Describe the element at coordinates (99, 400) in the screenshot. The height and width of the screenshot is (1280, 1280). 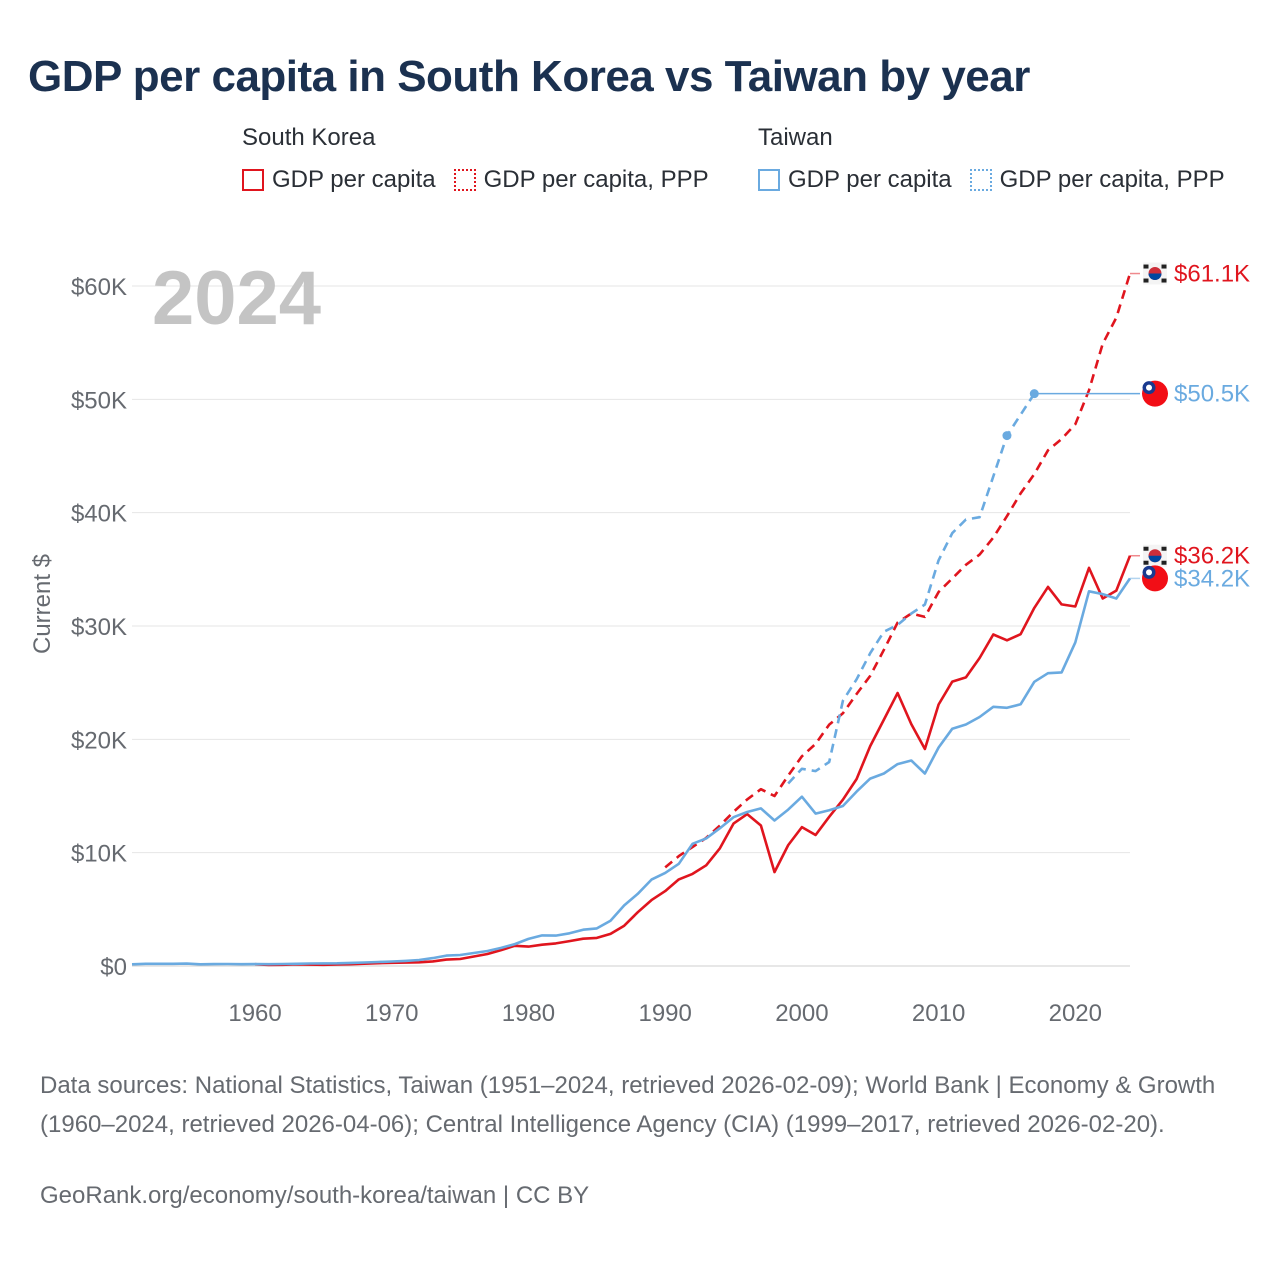
I see `y-tick-label: $50K` at that location.